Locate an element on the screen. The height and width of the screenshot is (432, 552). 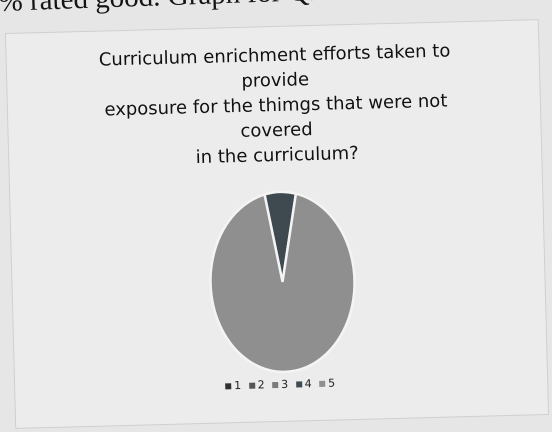
legend-item-4: 4 is located at coordinates (304, 384).